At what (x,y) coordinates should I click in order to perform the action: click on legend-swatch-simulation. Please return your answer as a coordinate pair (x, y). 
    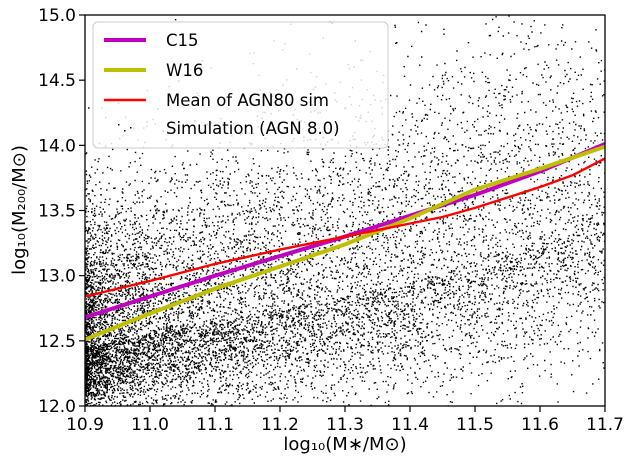
    Looking at the image, I should click on (125, 128).